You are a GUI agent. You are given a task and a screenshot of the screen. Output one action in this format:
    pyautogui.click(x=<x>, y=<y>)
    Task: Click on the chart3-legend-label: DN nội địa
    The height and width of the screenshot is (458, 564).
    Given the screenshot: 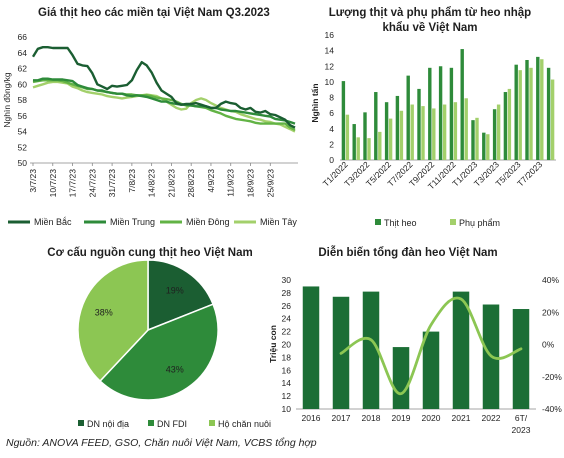 What is the action you would take?
    pyautogui.click(x=108, y=424)
    